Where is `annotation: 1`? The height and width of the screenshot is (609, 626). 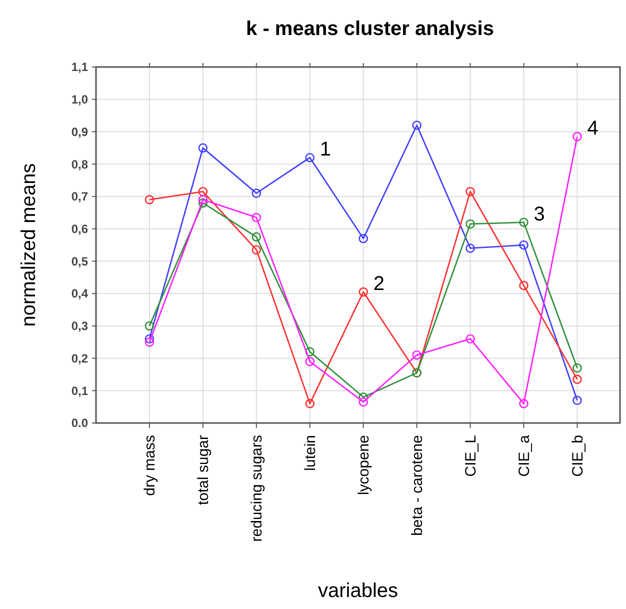 annotation: 1 is located at coordinates (326, 149).